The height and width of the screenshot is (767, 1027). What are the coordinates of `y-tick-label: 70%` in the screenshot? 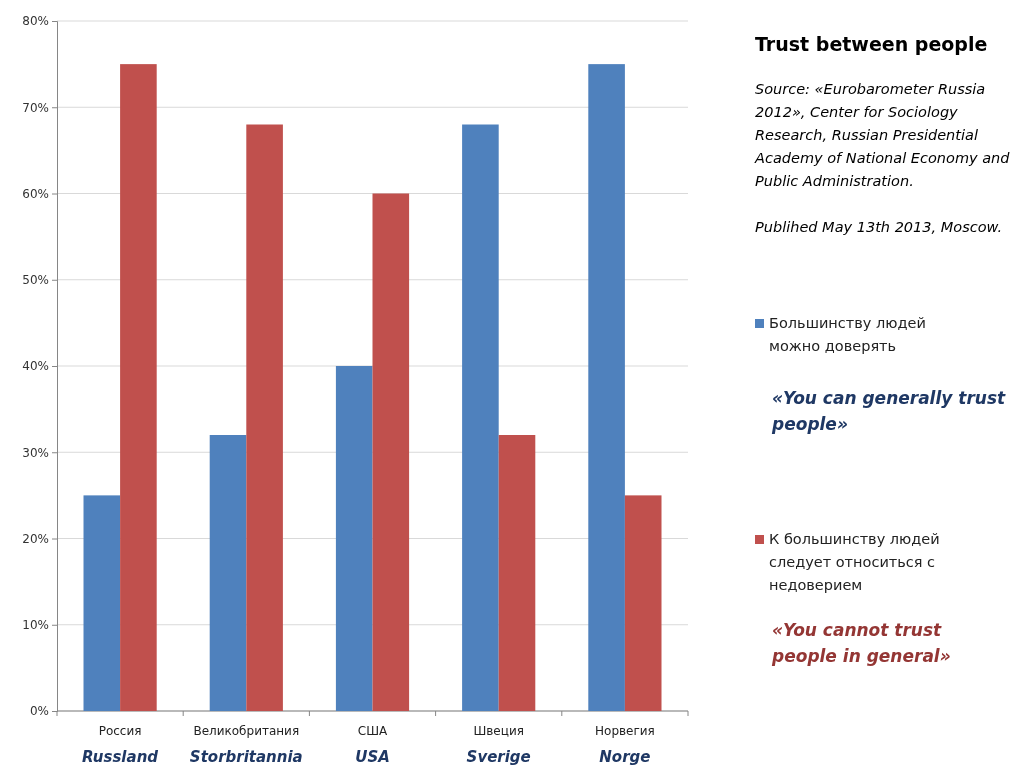 It's located at (35, 107).